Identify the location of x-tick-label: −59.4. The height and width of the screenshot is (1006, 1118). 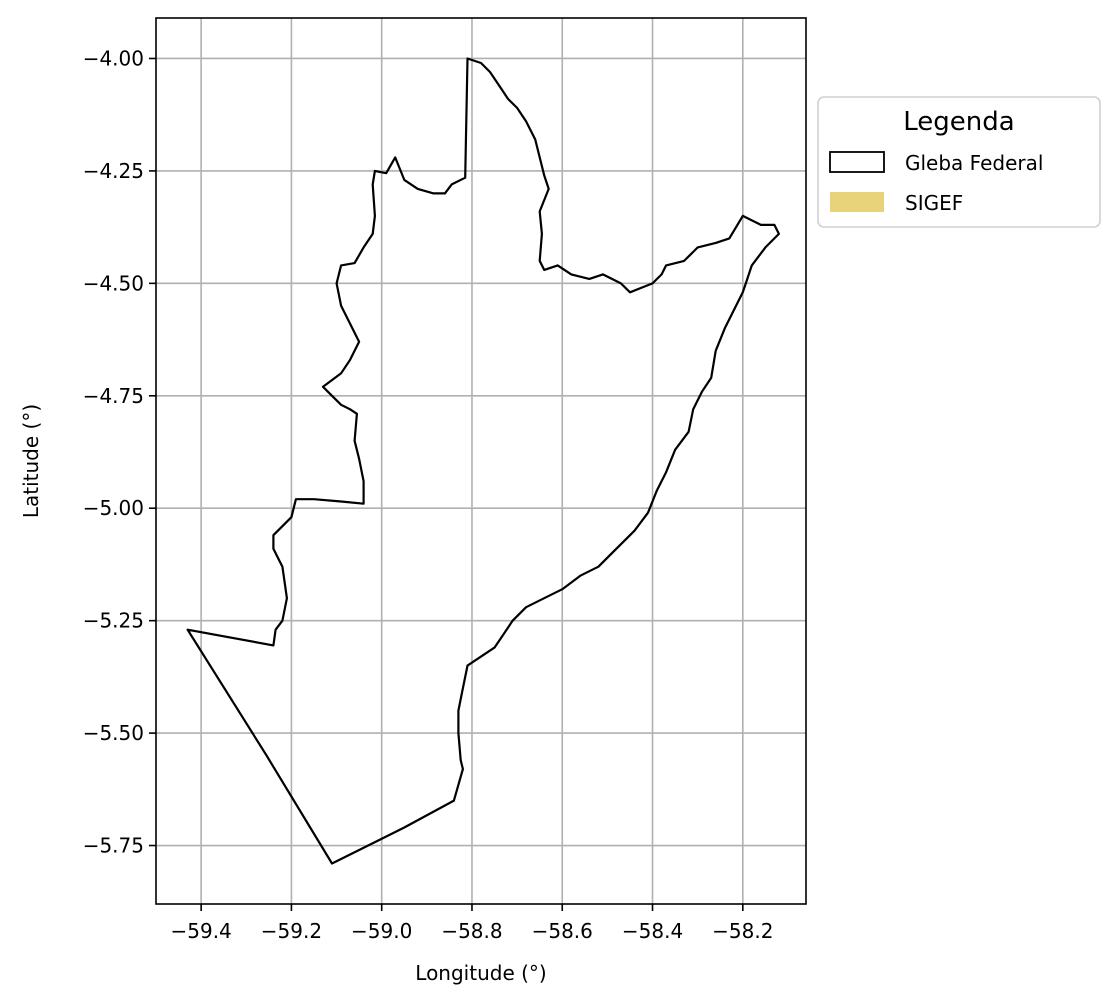
(200, 931).